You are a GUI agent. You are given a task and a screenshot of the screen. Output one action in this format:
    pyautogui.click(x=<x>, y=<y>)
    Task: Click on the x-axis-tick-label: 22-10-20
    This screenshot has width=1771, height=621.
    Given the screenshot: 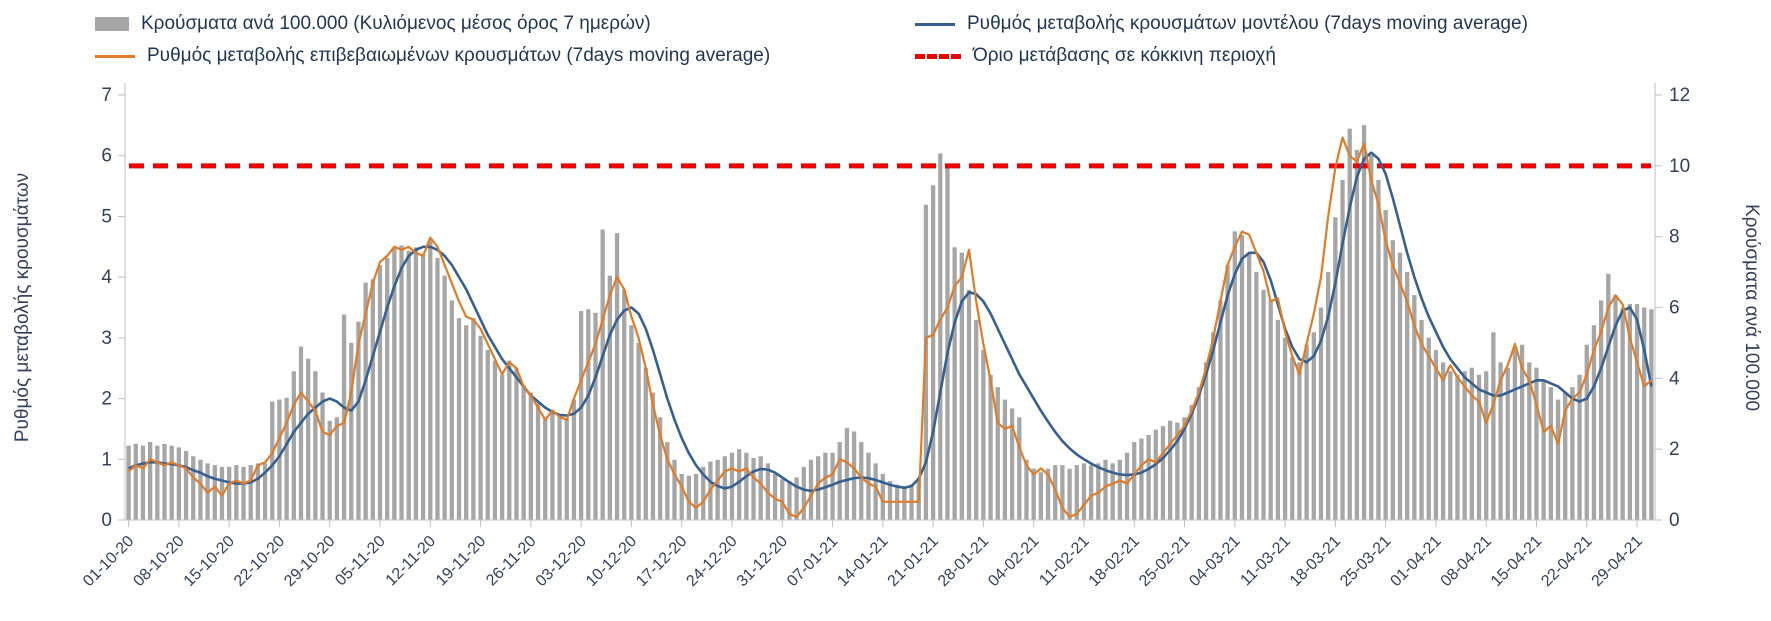 What is the action you would take?
    pyautogui.click(x=259, y=561)
    